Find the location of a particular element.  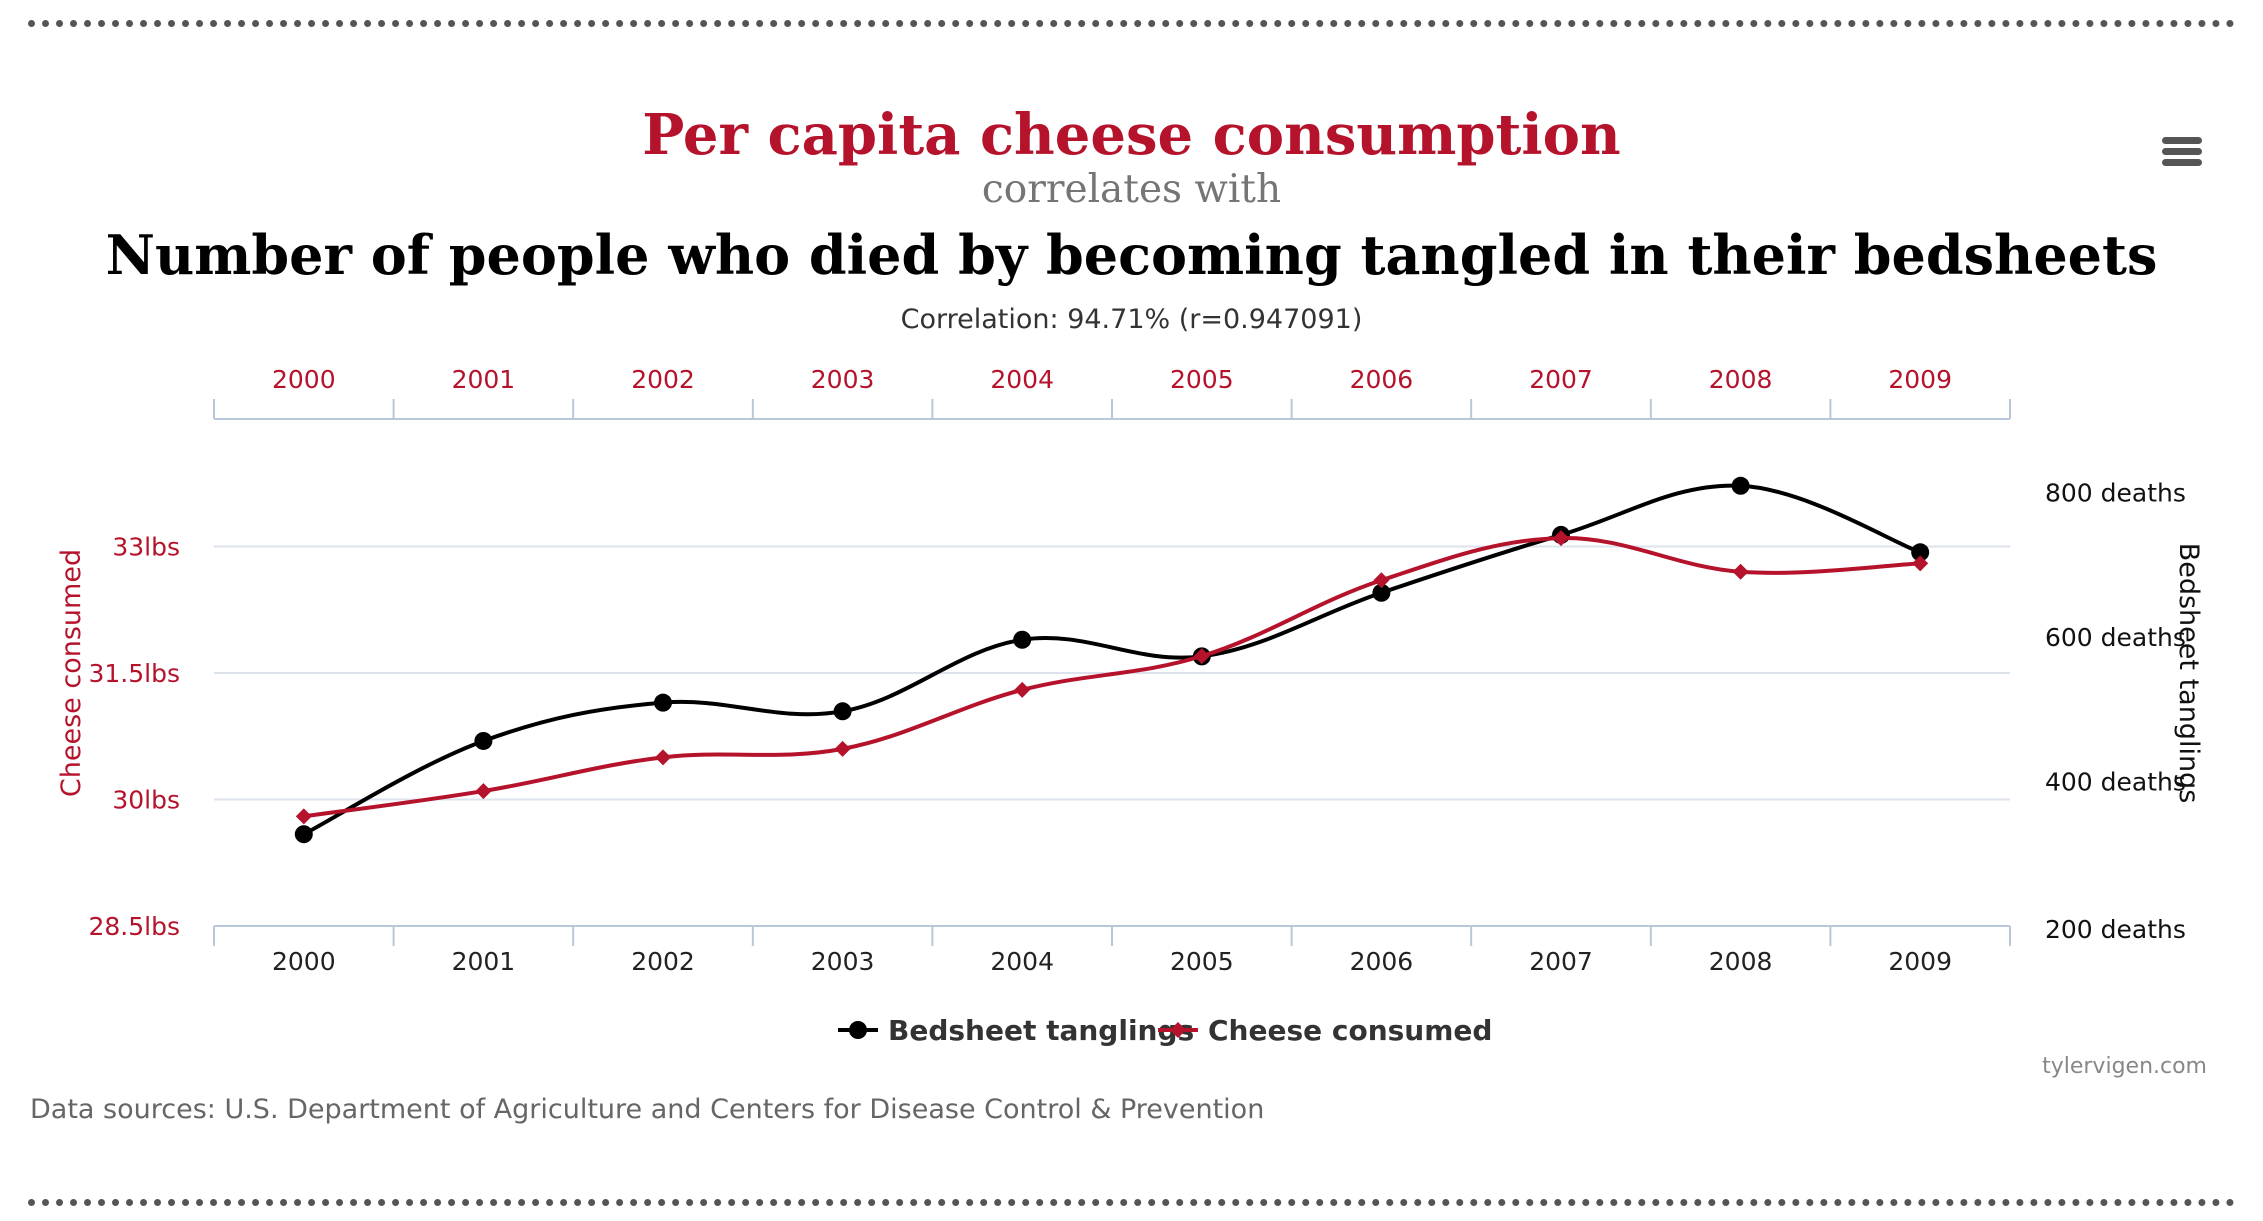

y-left-tick-label: 30lbs is located at coordinates (146, 800).